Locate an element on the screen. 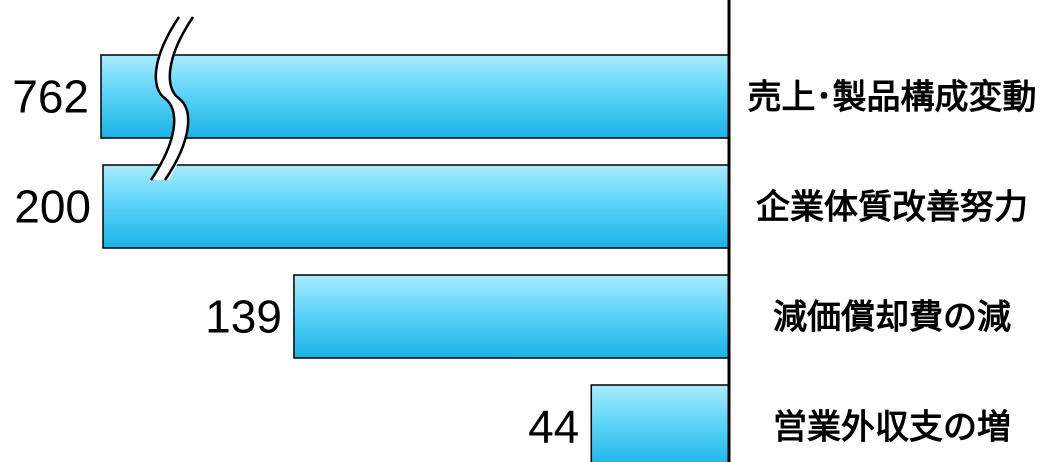 This screenshot has width=1061, height=462. axis-break-marker is located at coordinates (172, 98).